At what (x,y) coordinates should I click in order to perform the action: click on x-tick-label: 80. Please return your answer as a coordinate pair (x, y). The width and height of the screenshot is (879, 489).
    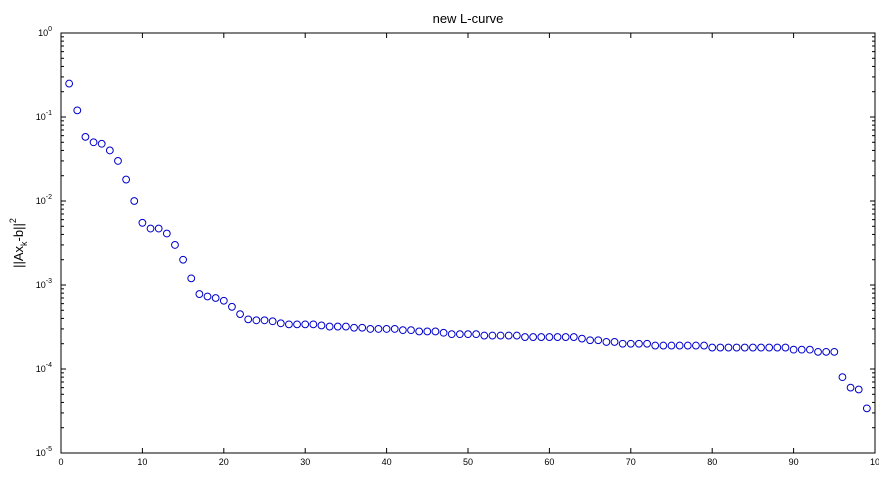
    Looking at the image, I should click on (712, 462).